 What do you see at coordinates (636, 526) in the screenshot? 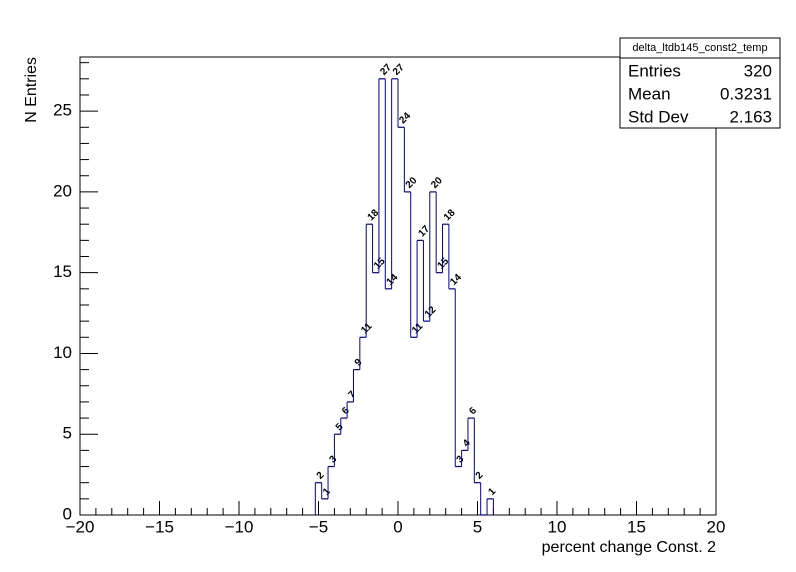
I see `x-tick-label: 15` at bounding box center [636, 526].